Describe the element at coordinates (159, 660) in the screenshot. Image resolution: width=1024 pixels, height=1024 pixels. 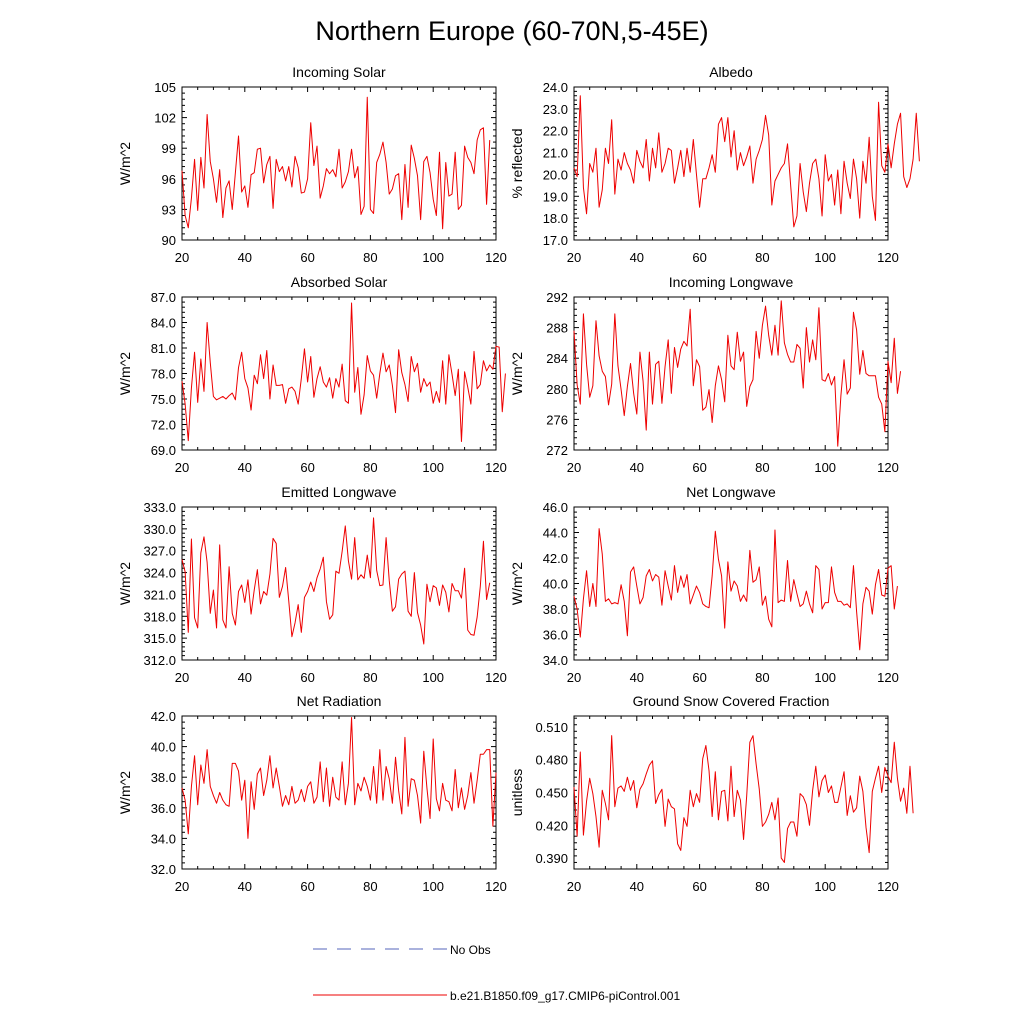
I see `y-tick-label: 312.0` at that location.